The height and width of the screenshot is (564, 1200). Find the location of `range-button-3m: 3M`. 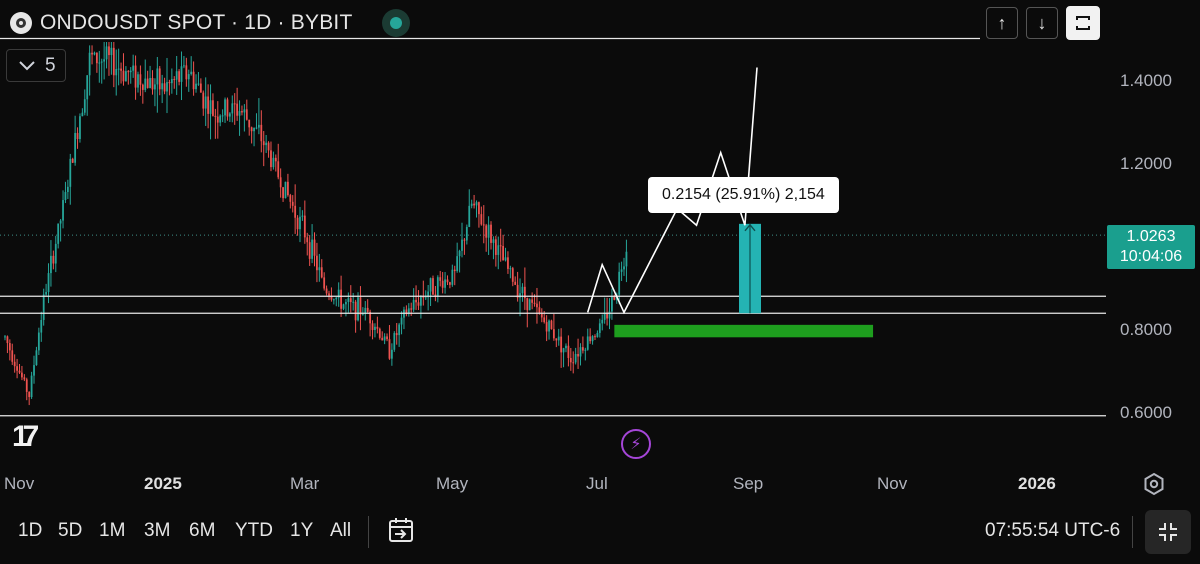

range-button-3m: 3M is located at coordinates (157, 530).